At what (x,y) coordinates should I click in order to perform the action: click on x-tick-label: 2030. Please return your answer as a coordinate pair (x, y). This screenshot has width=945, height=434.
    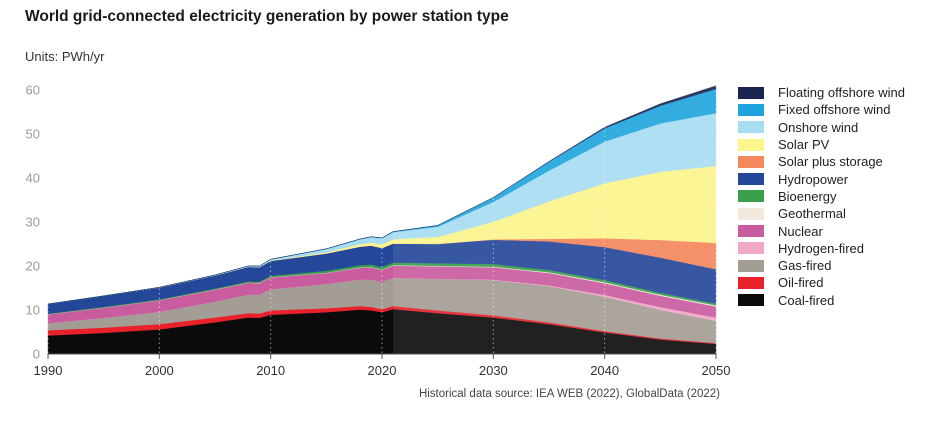
    Looking at the image, I should click on (493, 370).